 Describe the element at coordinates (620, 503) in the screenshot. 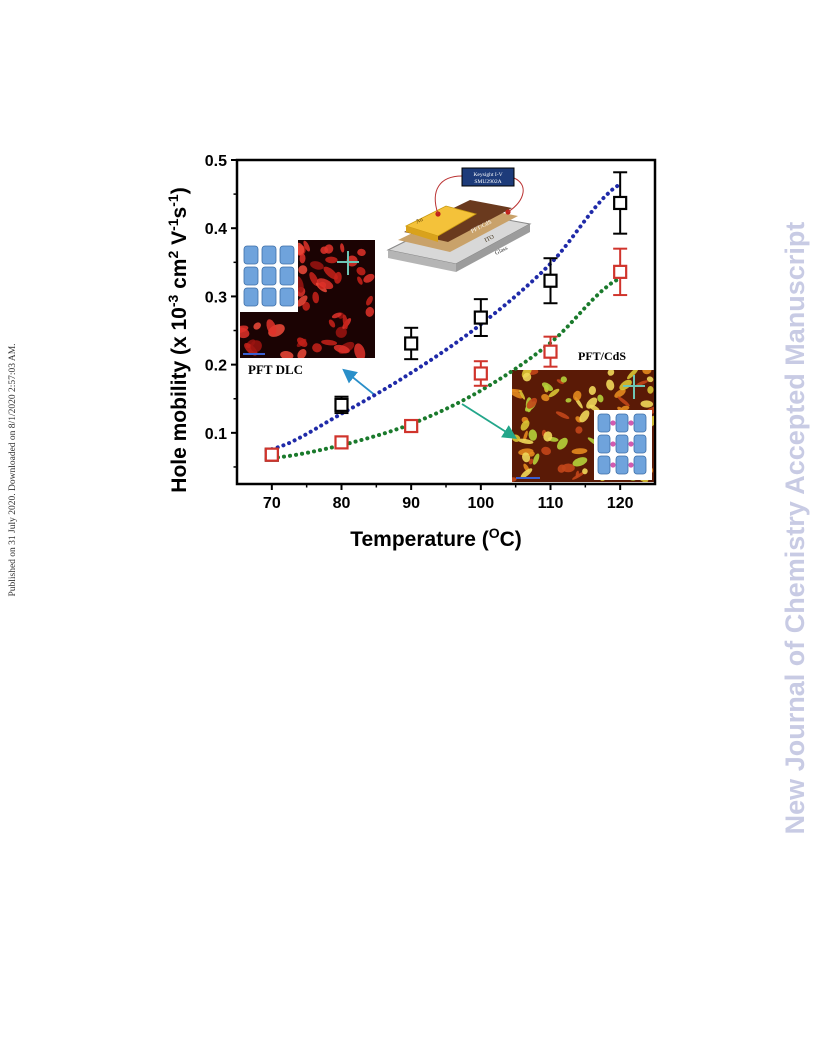

I see `x-tick-label: 120` at that location.